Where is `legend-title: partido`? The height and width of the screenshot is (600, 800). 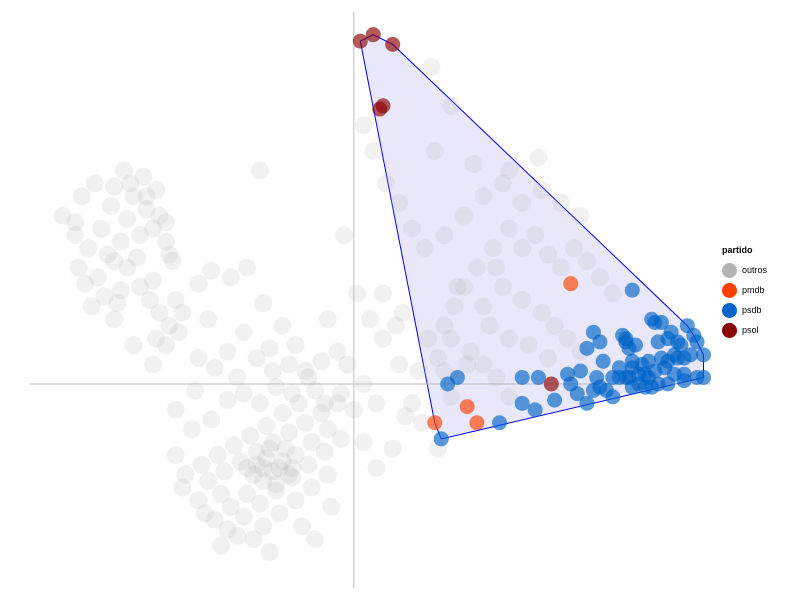 legend-title: partido is located at coordinates (737, 250).